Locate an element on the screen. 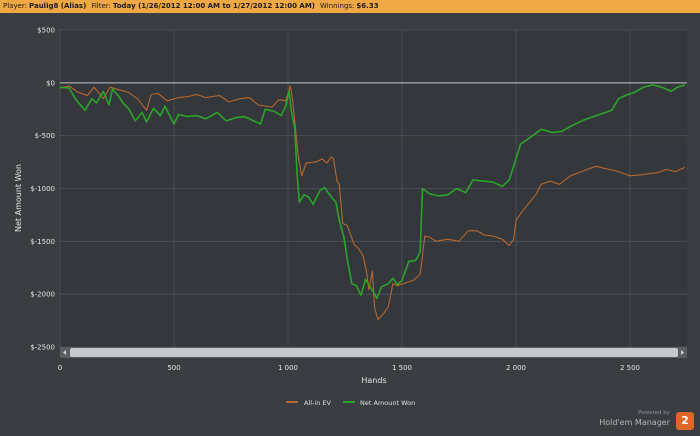 The image size is (700, 436). y-tick-label: $-500 is located at coordinates (45, 136).